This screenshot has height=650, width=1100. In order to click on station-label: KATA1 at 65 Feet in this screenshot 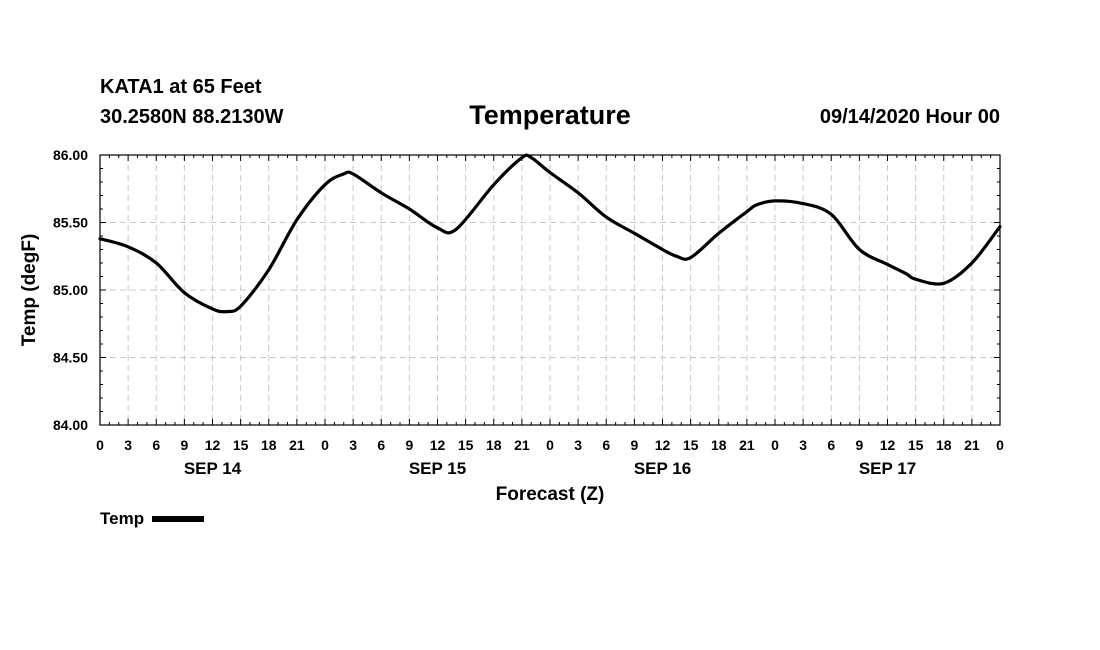, I will do `click(181, 87)`.